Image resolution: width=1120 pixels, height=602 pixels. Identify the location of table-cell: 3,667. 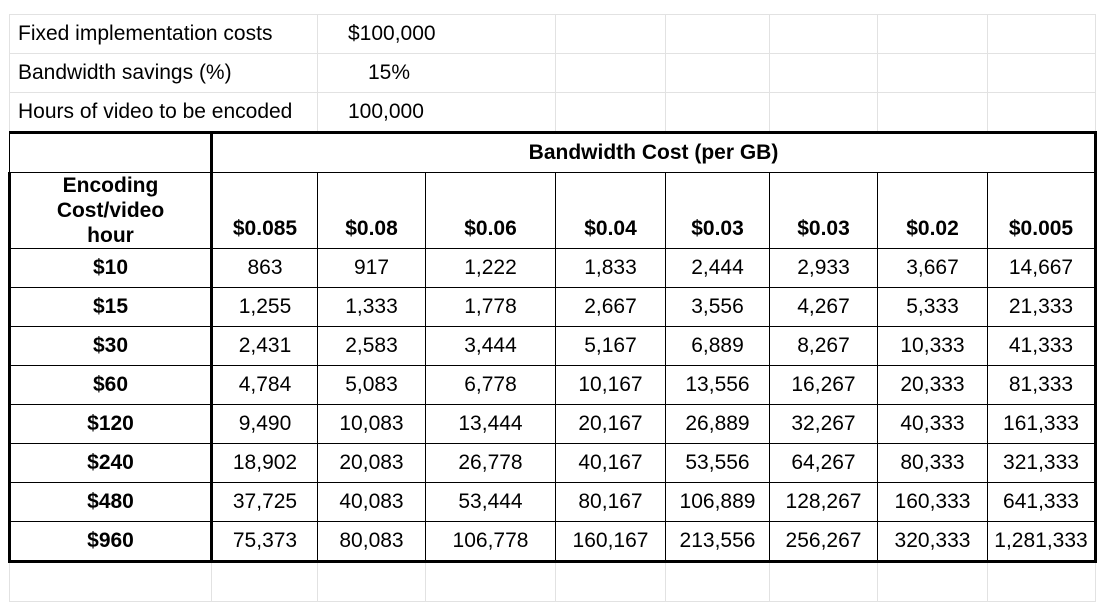
(932, 268).